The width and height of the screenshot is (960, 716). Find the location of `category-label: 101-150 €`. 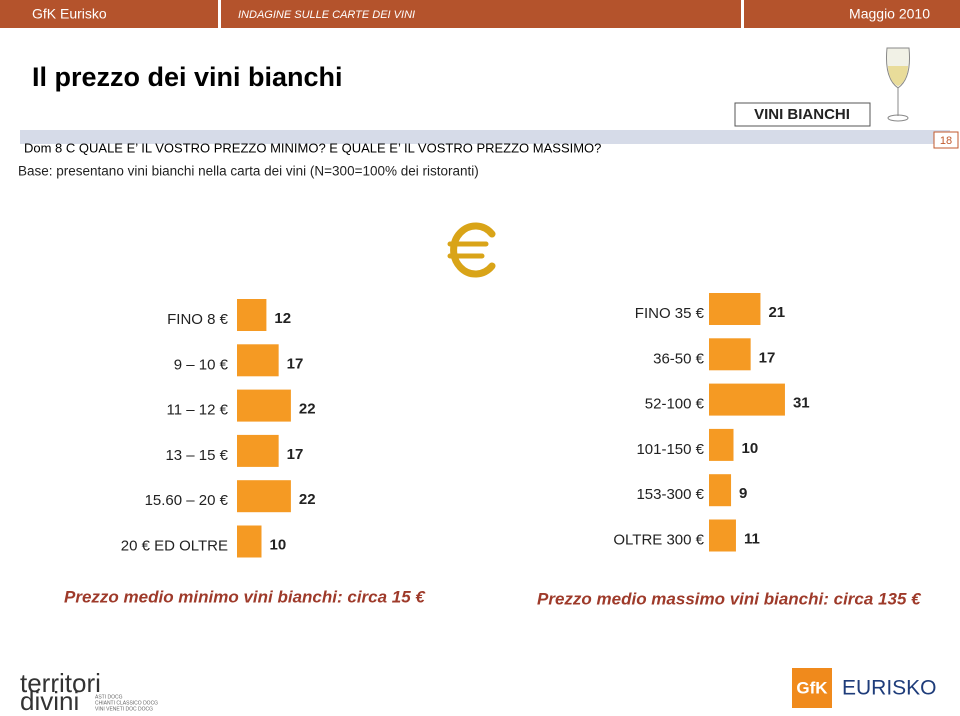

category-label: 101-150 € is located at coordinates (670, 449).